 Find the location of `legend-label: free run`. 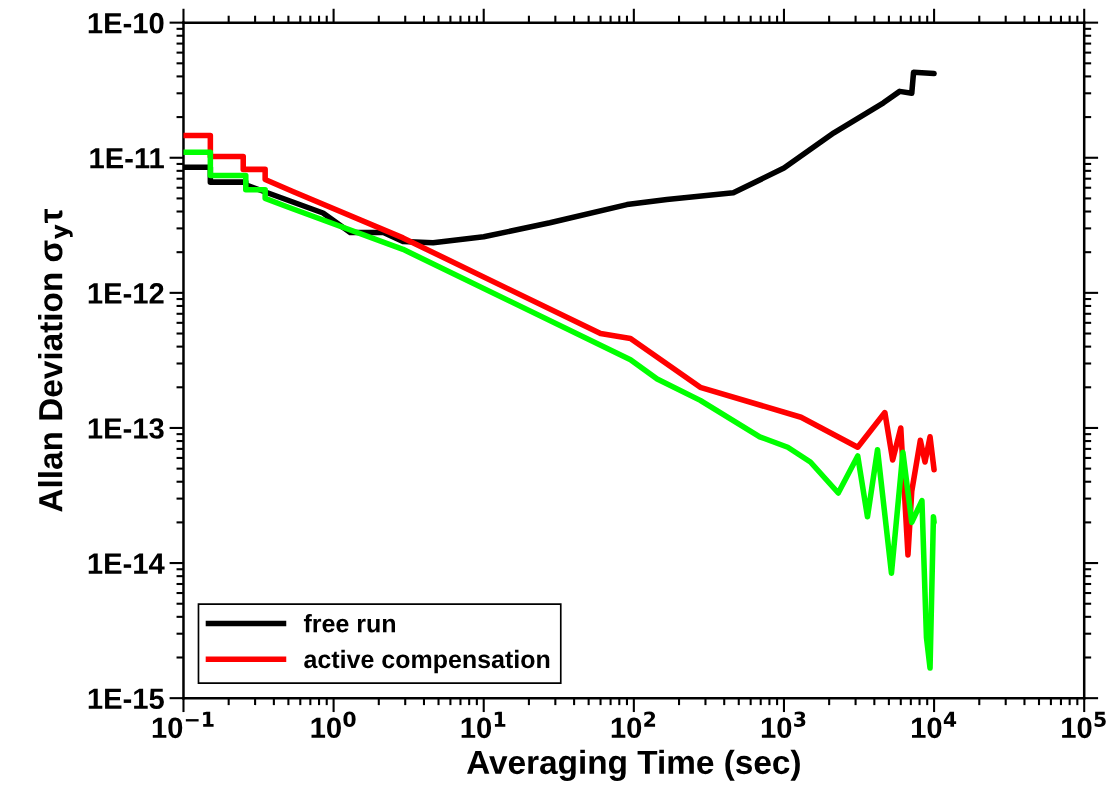

legend-label: free run is located at coordinates (349, 623).